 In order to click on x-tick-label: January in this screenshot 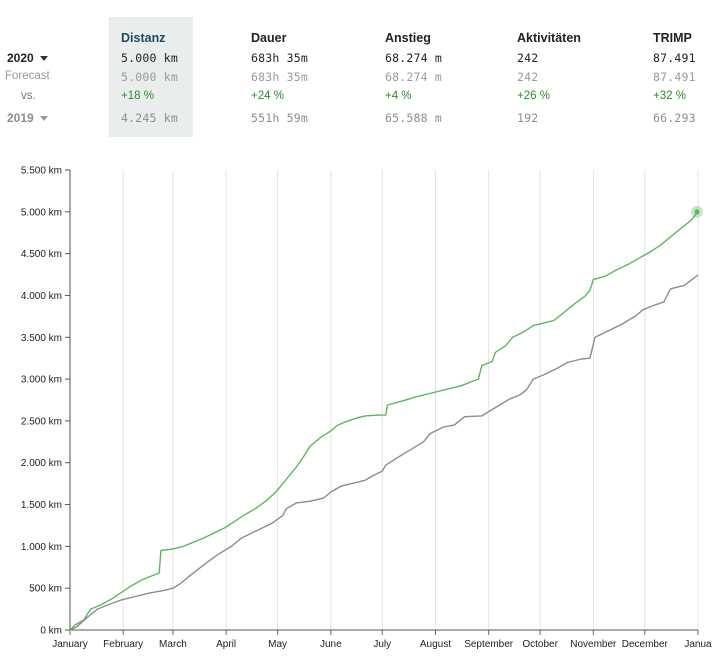, I will do `click(70, 644)`.